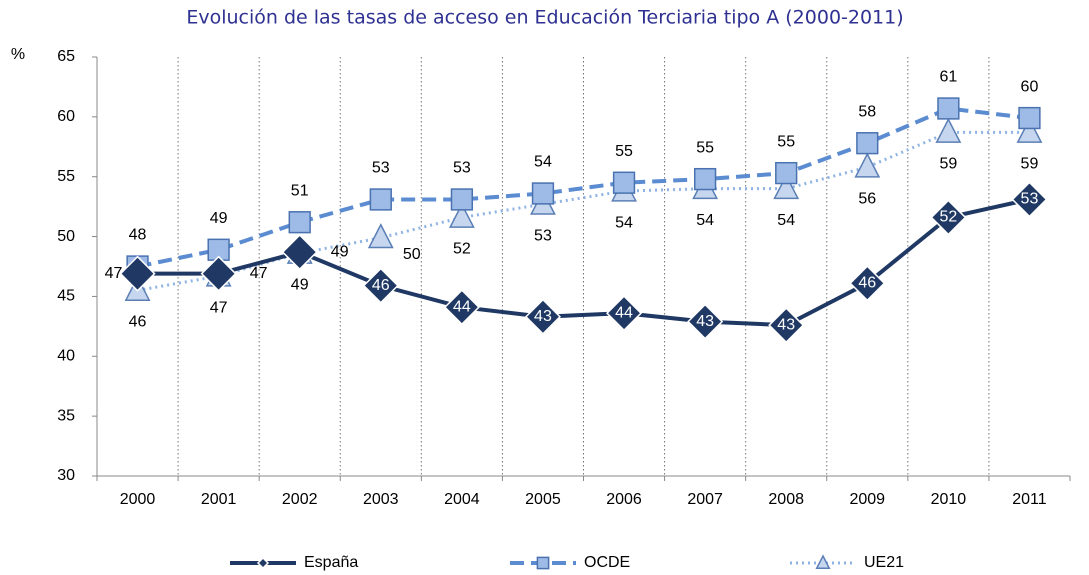  Describe the element at coordinates (138, 235) in the screenshot. I see `data-label: 48` at that location.